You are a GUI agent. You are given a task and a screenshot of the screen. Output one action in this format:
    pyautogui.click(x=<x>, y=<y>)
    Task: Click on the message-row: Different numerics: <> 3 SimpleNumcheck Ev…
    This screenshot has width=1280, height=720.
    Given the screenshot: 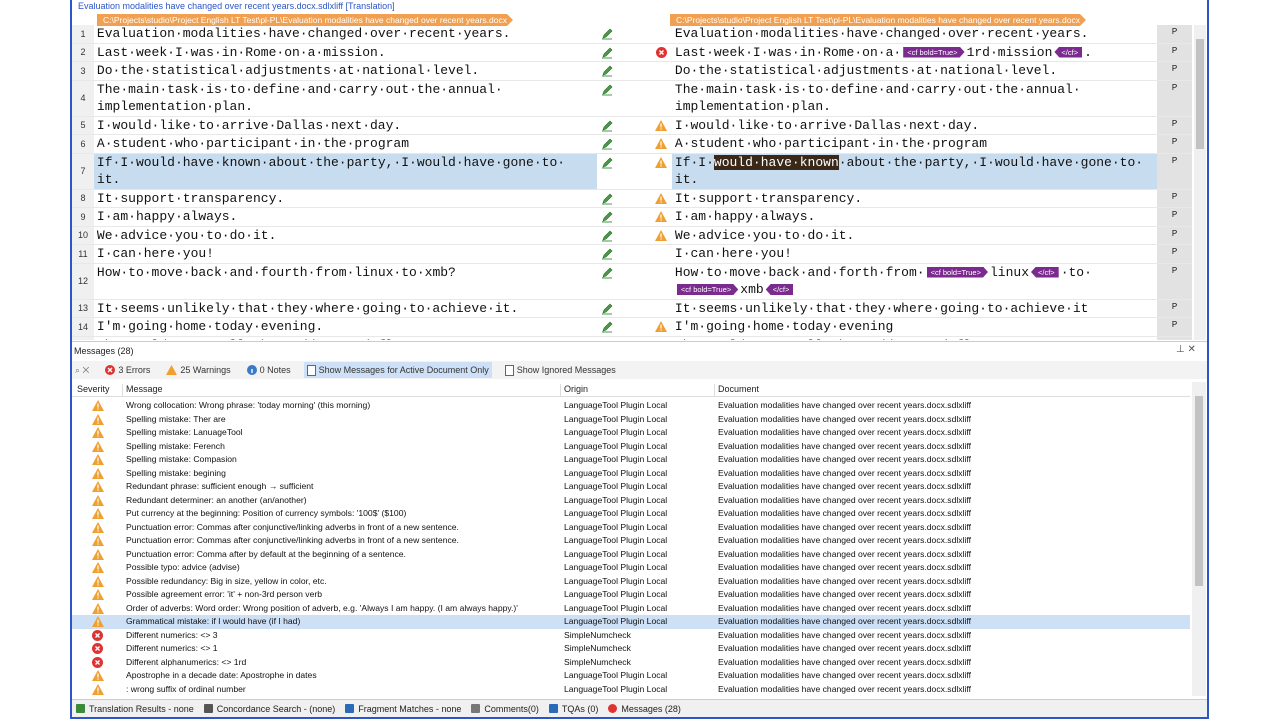 What is the action you would take?
    pyautogui.click(x=631, y=636)
    